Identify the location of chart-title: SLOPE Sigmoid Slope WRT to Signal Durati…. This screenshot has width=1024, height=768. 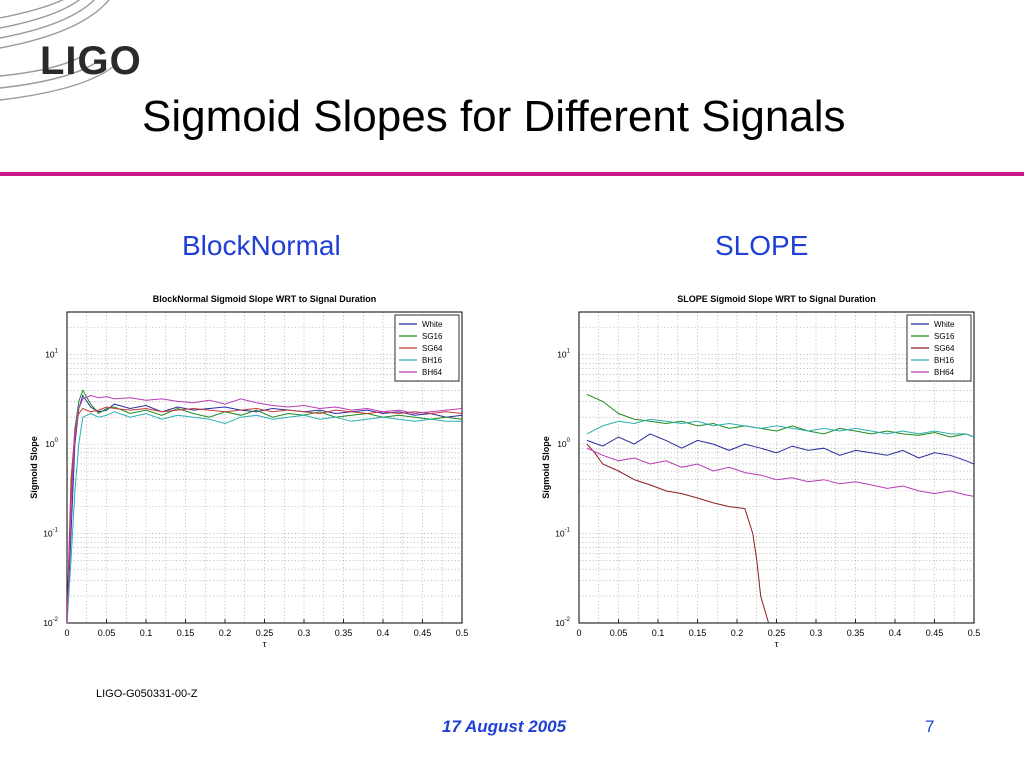
(776, 299).